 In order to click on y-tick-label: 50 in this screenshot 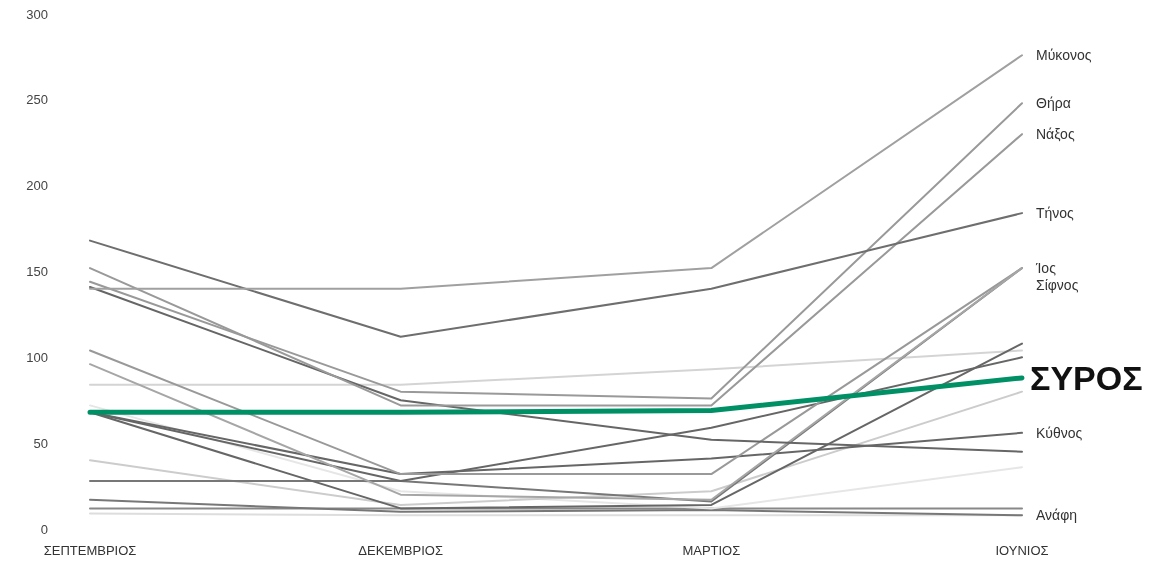, I will do `click(40, 443)`.